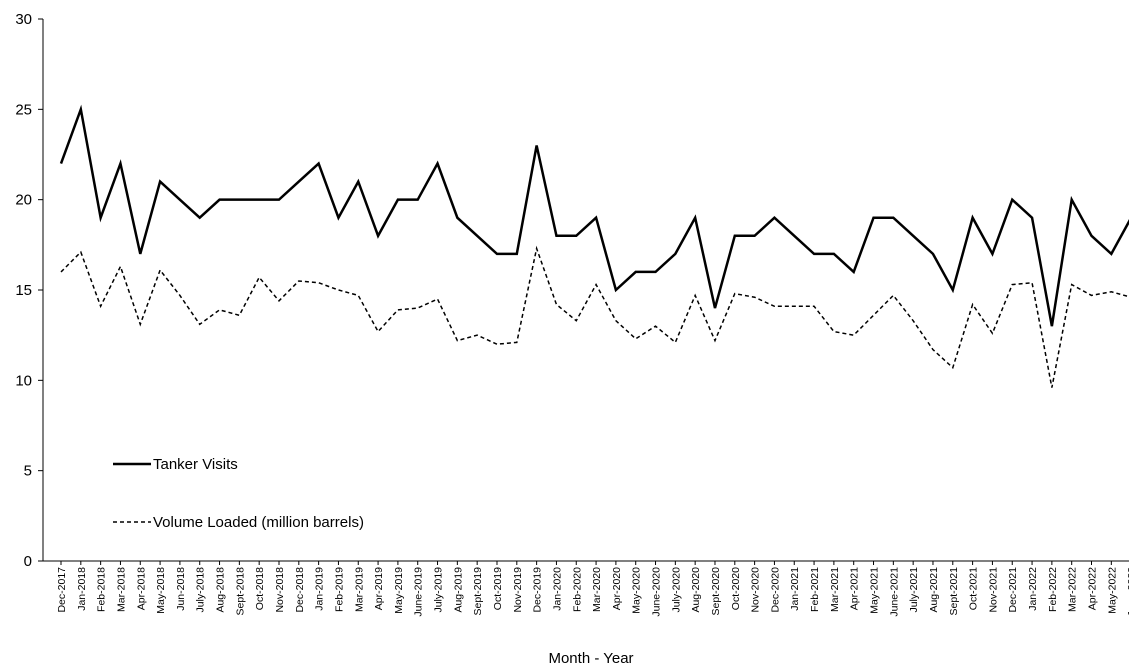 This screenshot has width=1129, height=668. I want to click on x-tick-label: Dec-2019, so click(538, 590).